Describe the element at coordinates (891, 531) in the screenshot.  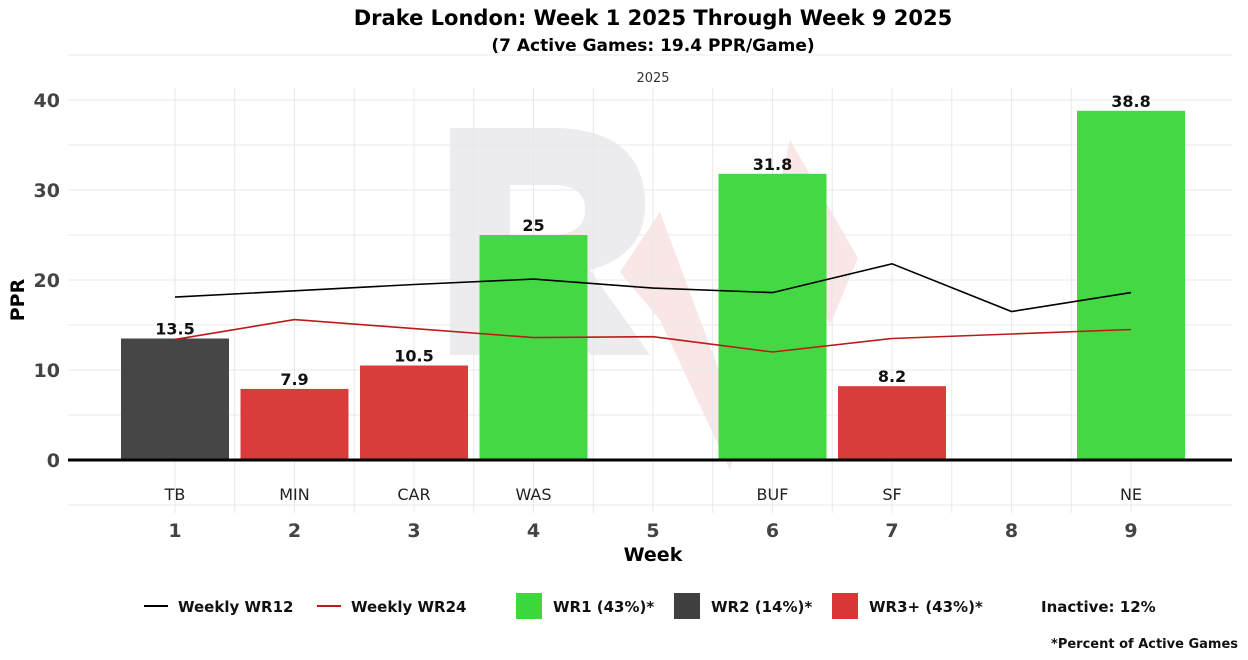
I see `x-tick-label: 7` at that location.